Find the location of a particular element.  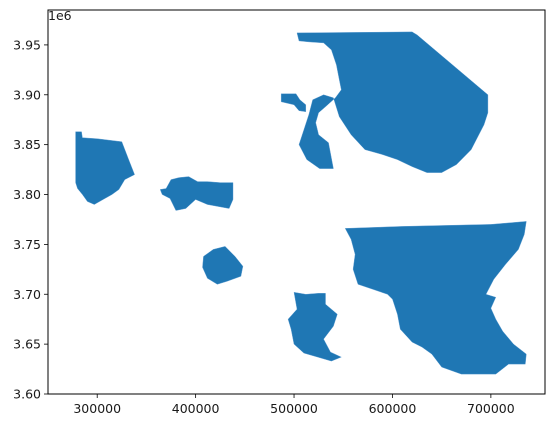

x-tick-label: 300000 is located at coordinates (97, 408).